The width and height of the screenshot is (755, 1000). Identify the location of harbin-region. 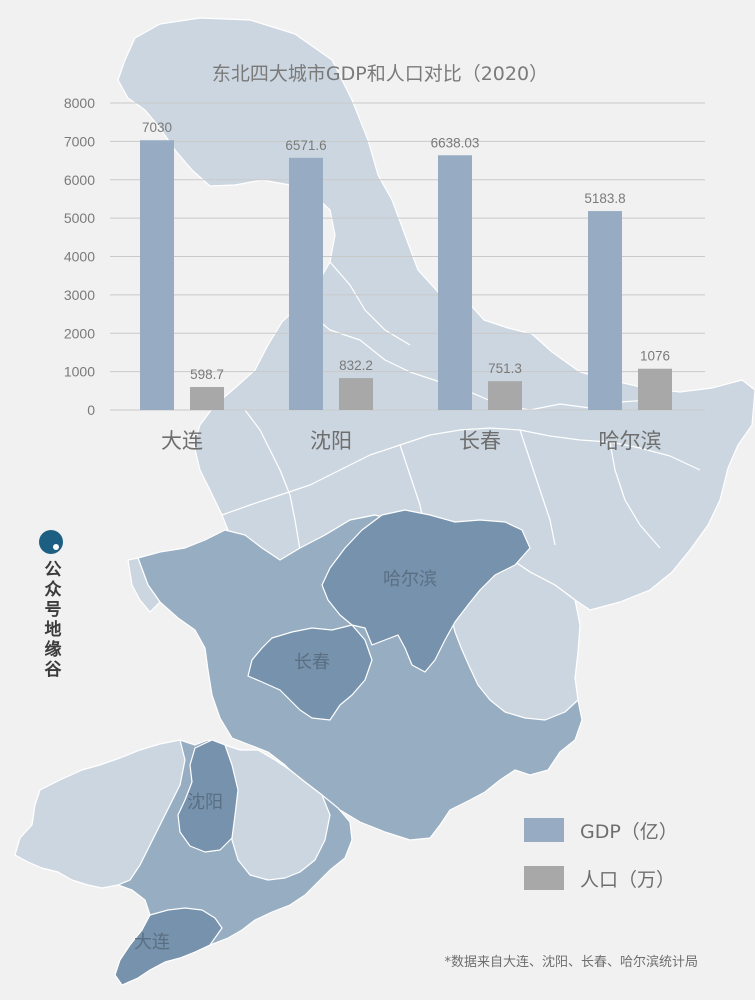
(426, 591).